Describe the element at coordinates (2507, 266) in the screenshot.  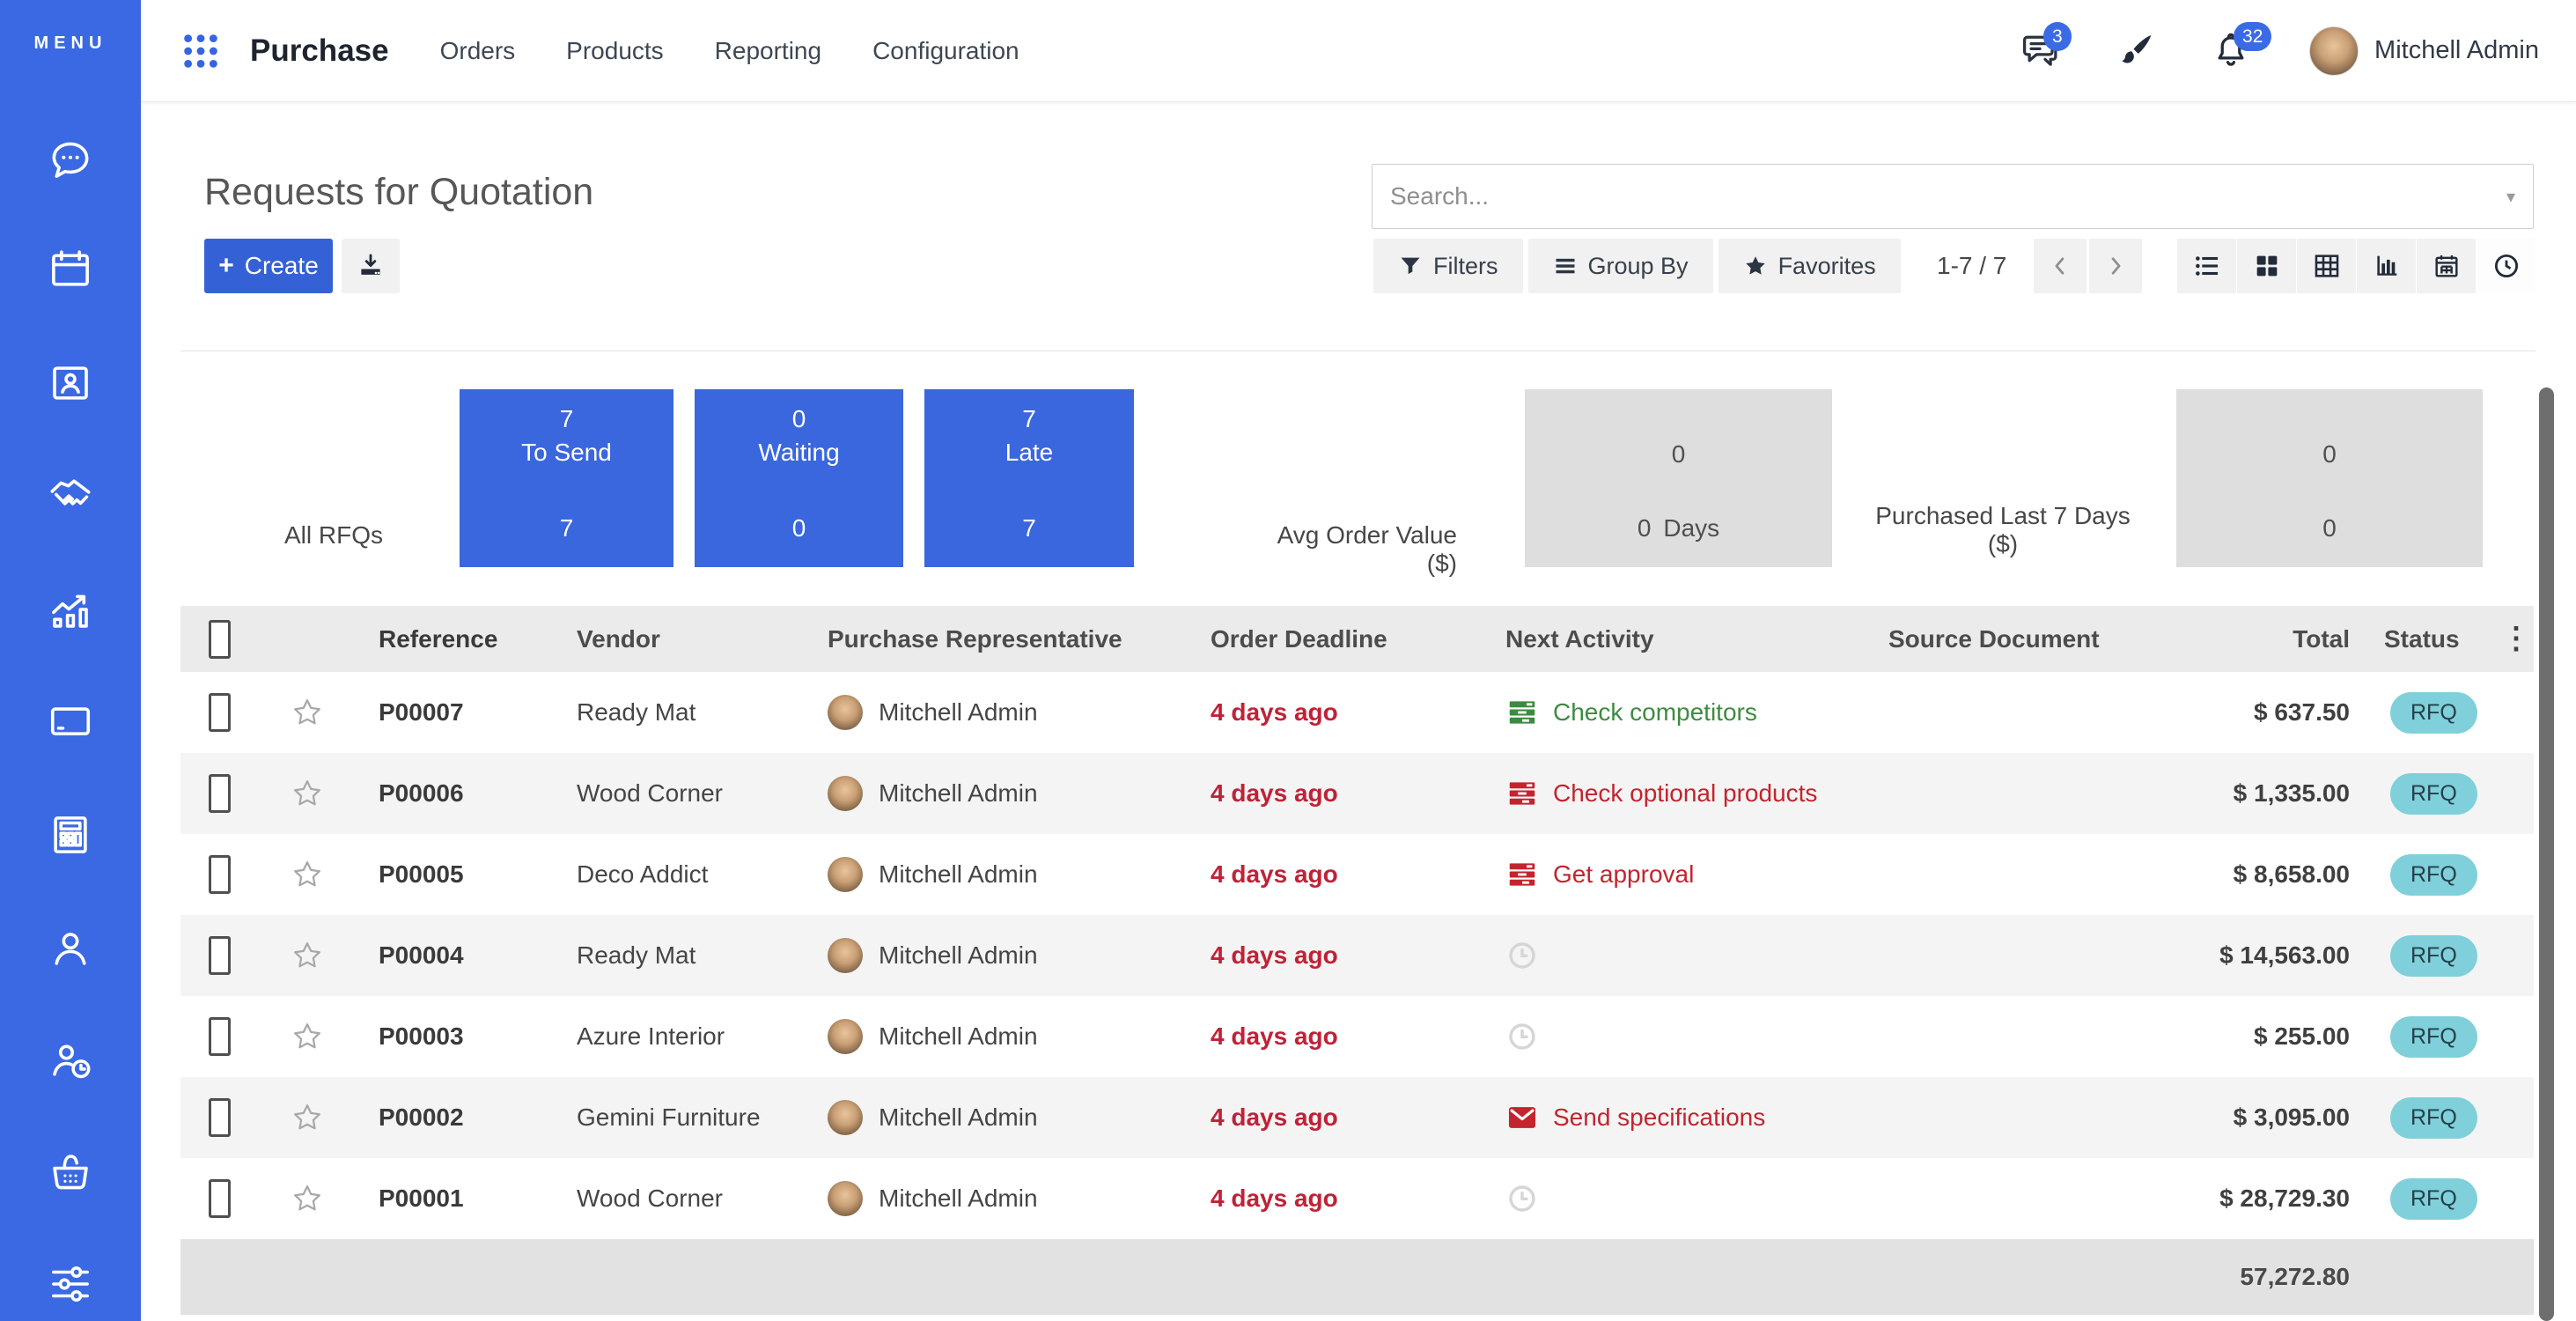
I see `activity-view-icon` at that location.